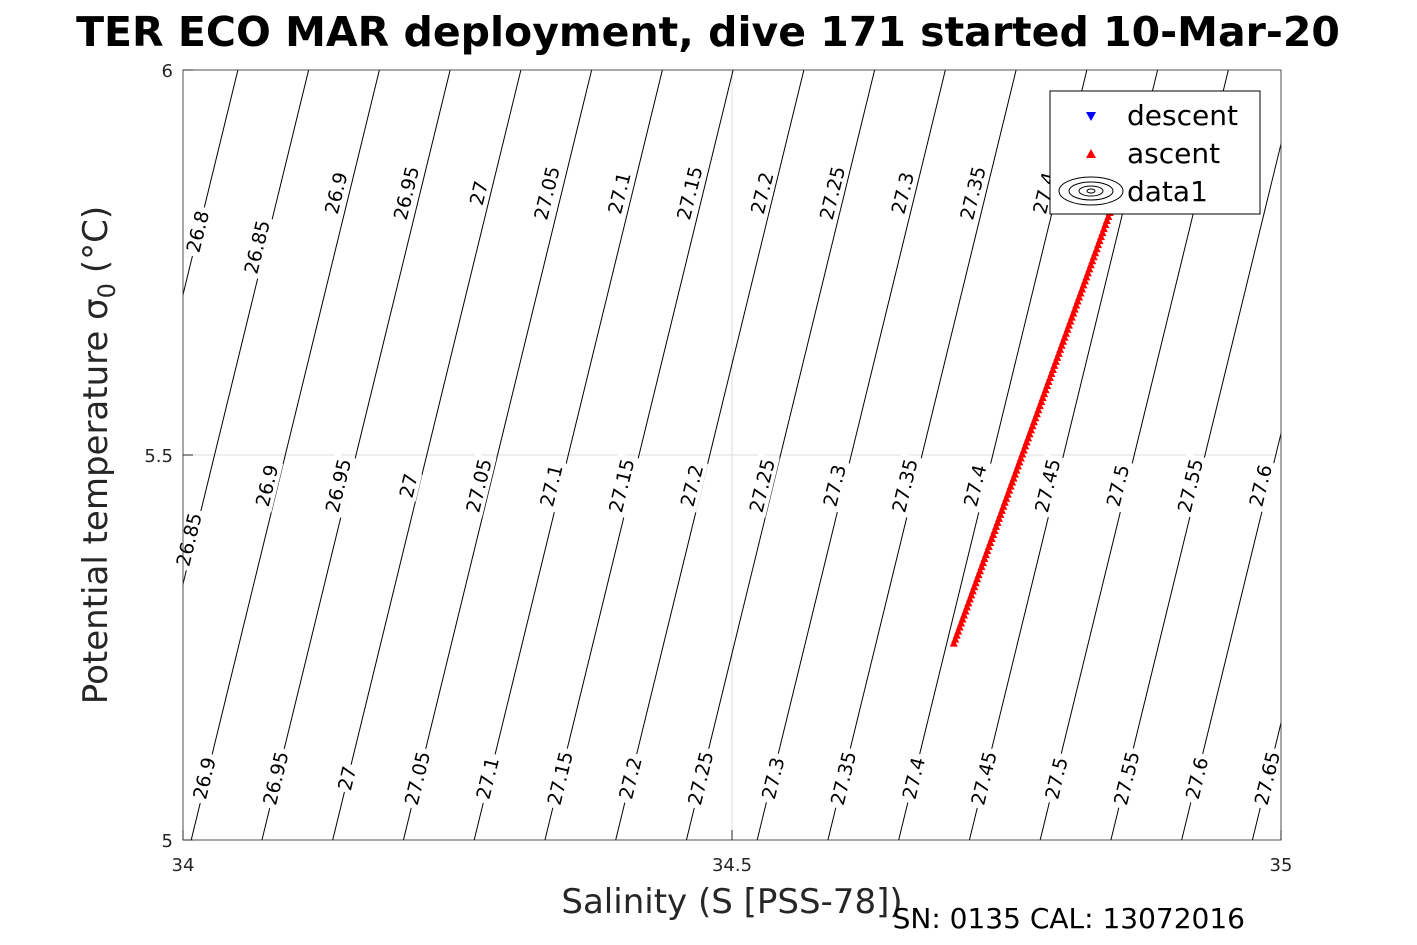  Describe the element at coordinates (183, 865) in the screenshot. I see `x-tick-label: 34` at that location.